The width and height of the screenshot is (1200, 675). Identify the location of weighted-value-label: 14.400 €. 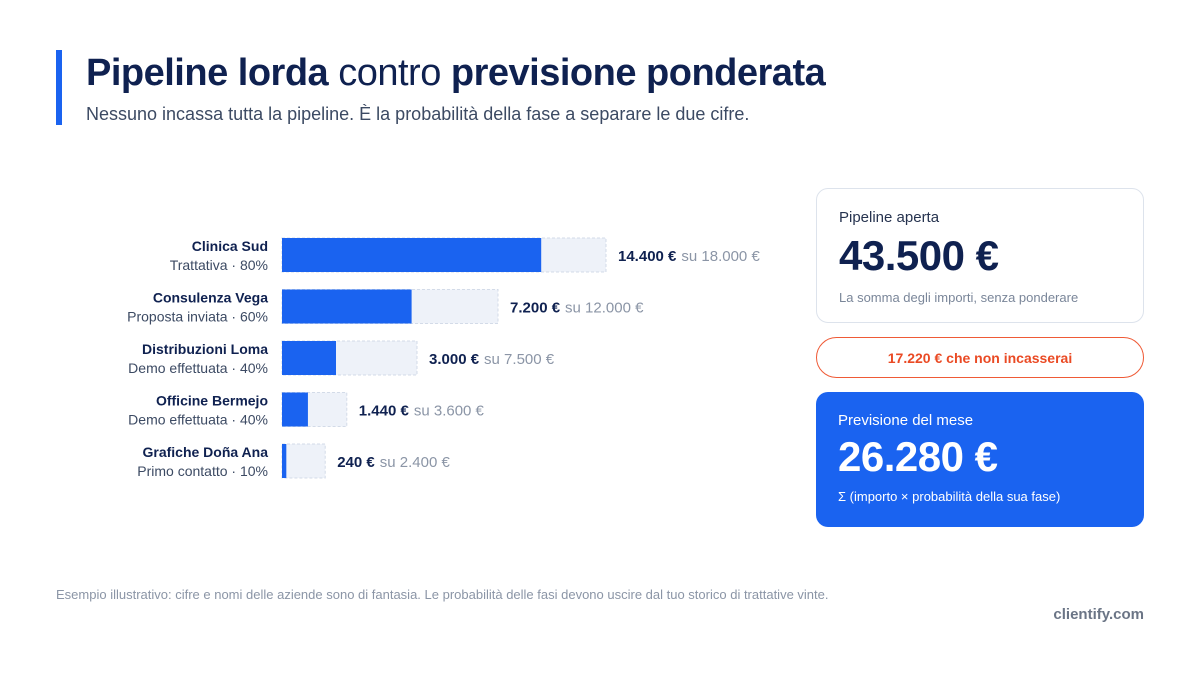
(647, 256).